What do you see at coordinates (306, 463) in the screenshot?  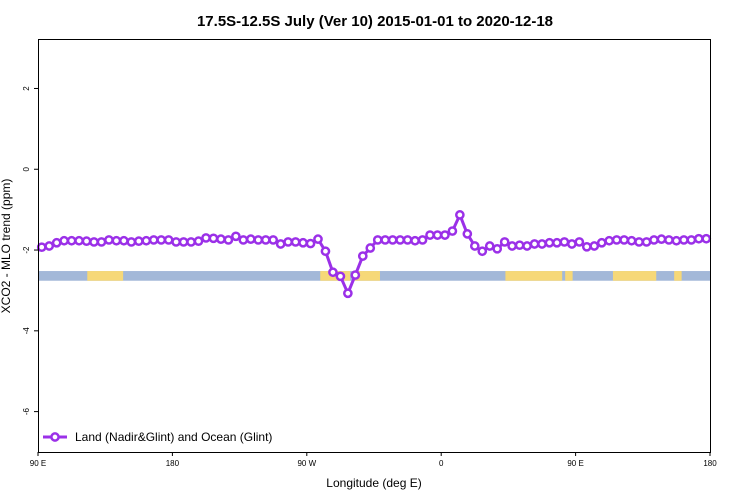 I see `x-tick-label: 90 W` at bounding box center [306, 463].